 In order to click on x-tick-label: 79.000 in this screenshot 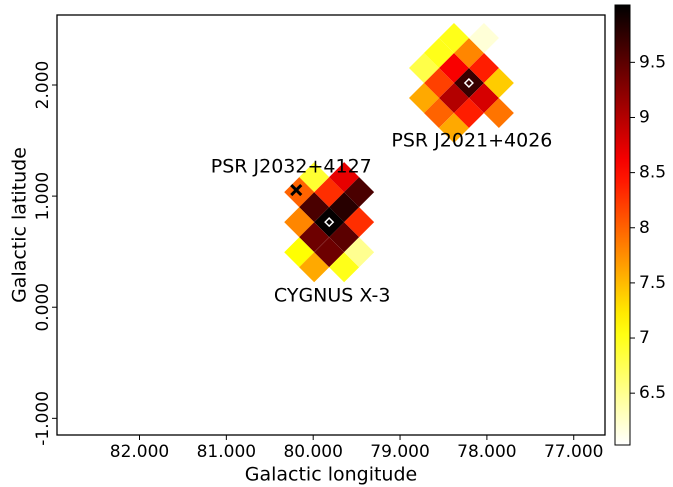, I will do `click(399, 452)`.